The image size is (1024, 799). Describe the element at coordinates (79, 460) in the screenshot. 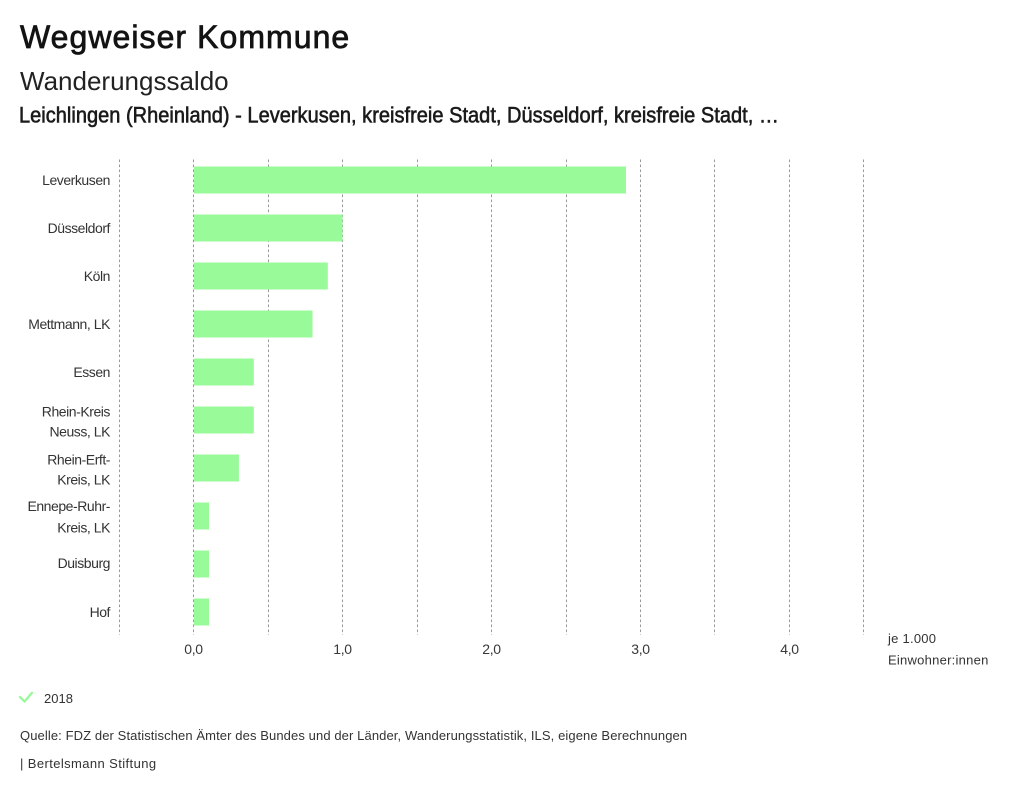

I see `svg-text: Rhein-Erft-` at that location.